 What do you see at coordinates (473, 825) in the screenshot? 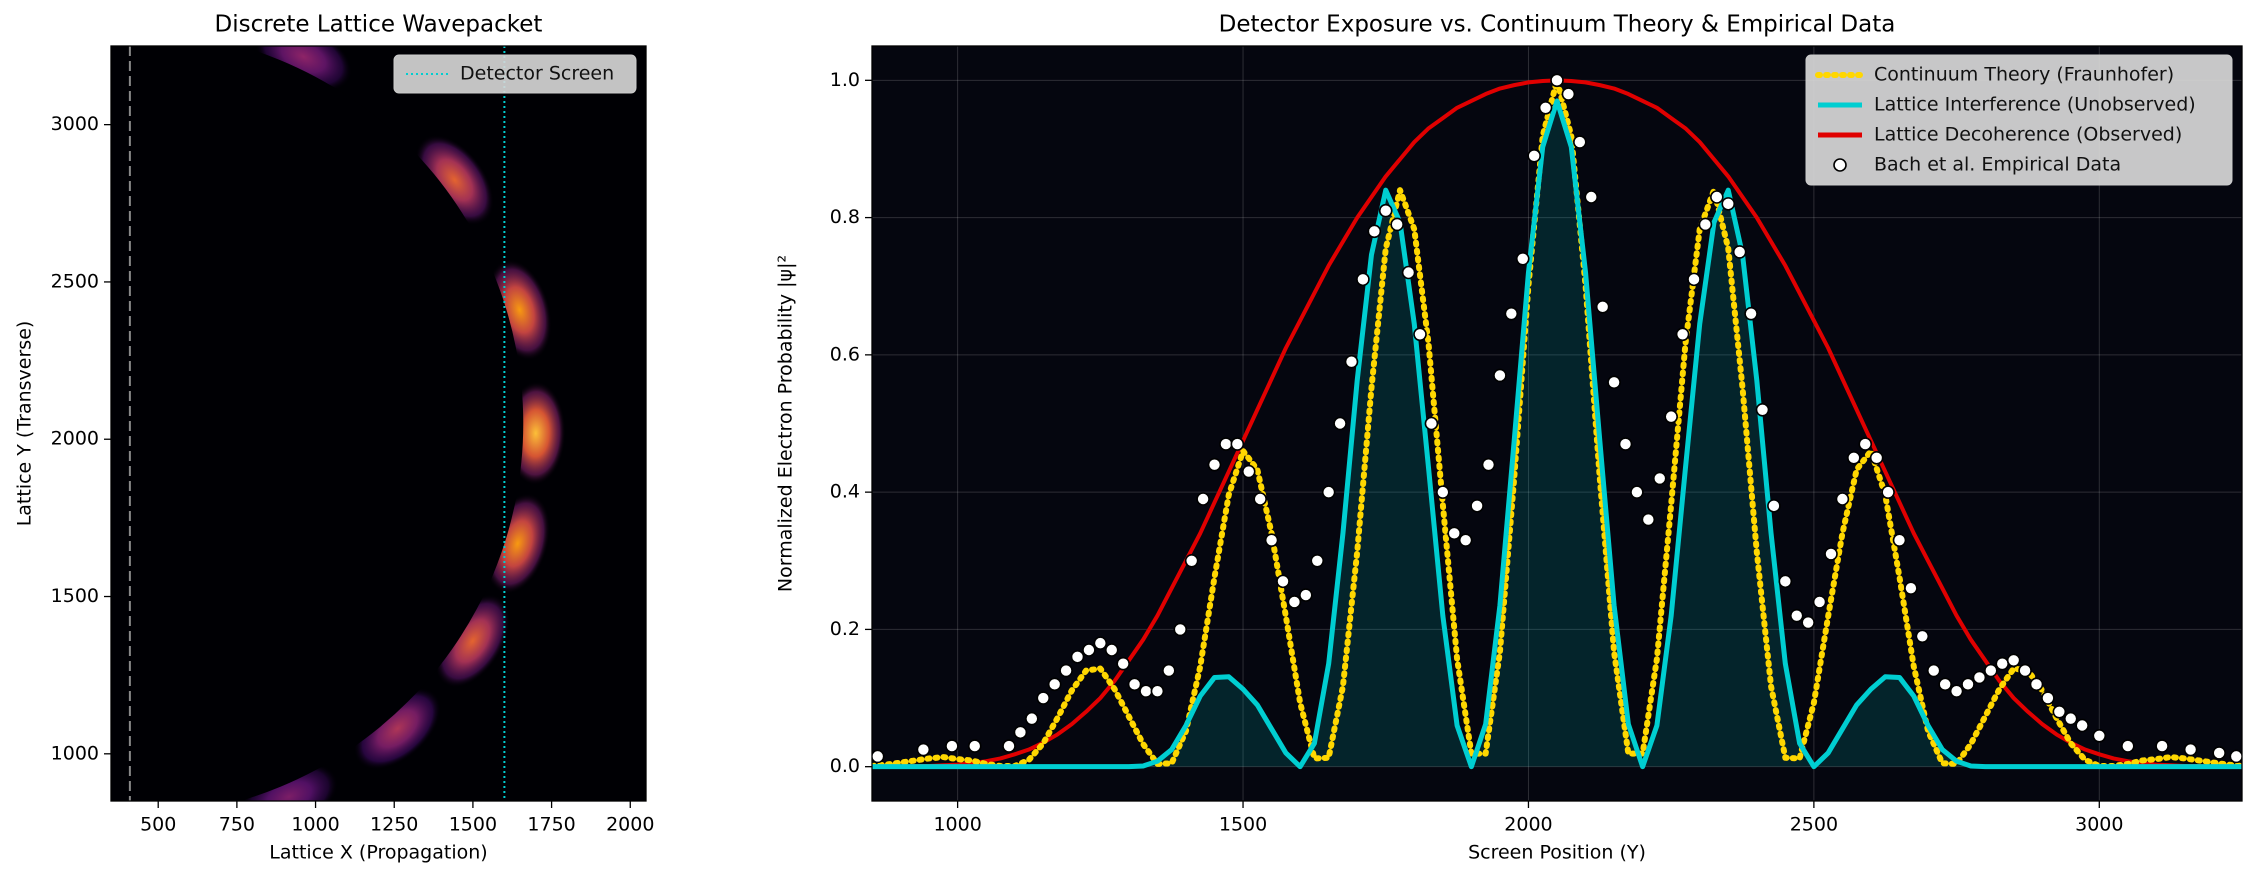
I see `x-tick-label: 1500` at bounding box center [473, 825].